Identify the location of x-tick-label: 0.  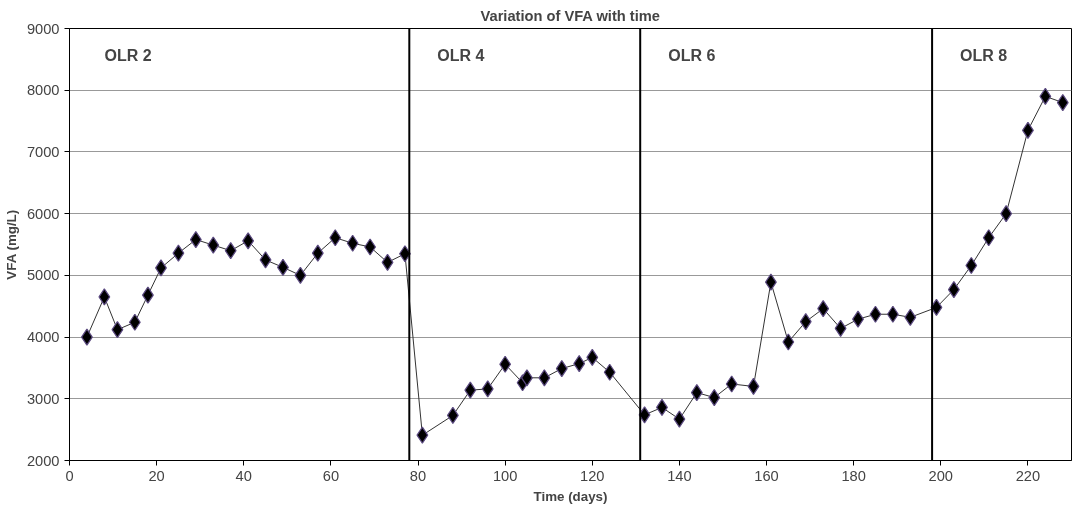
(69, 475).